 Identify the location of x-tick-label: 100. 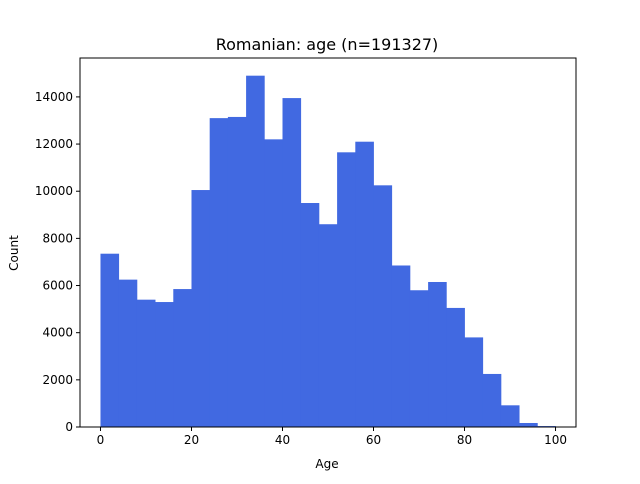
(555, 440).